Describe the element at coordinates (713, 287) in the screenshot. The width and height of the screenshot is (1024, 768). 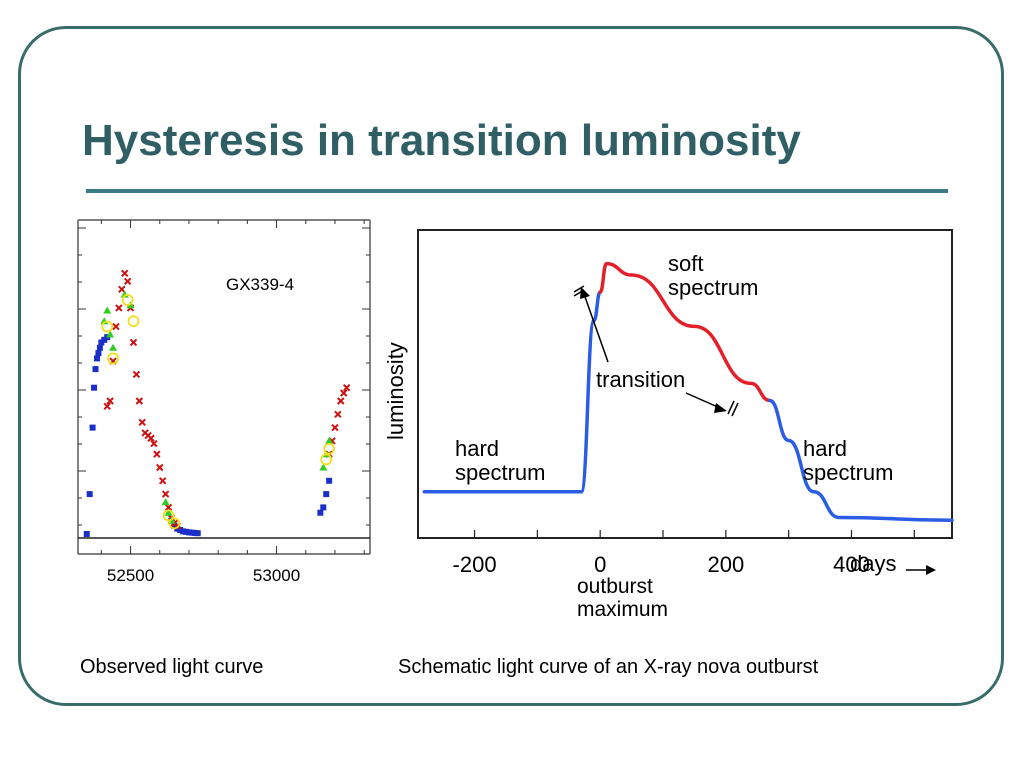
I see `soft-spectrum-label-line2: spectrum` at that location.